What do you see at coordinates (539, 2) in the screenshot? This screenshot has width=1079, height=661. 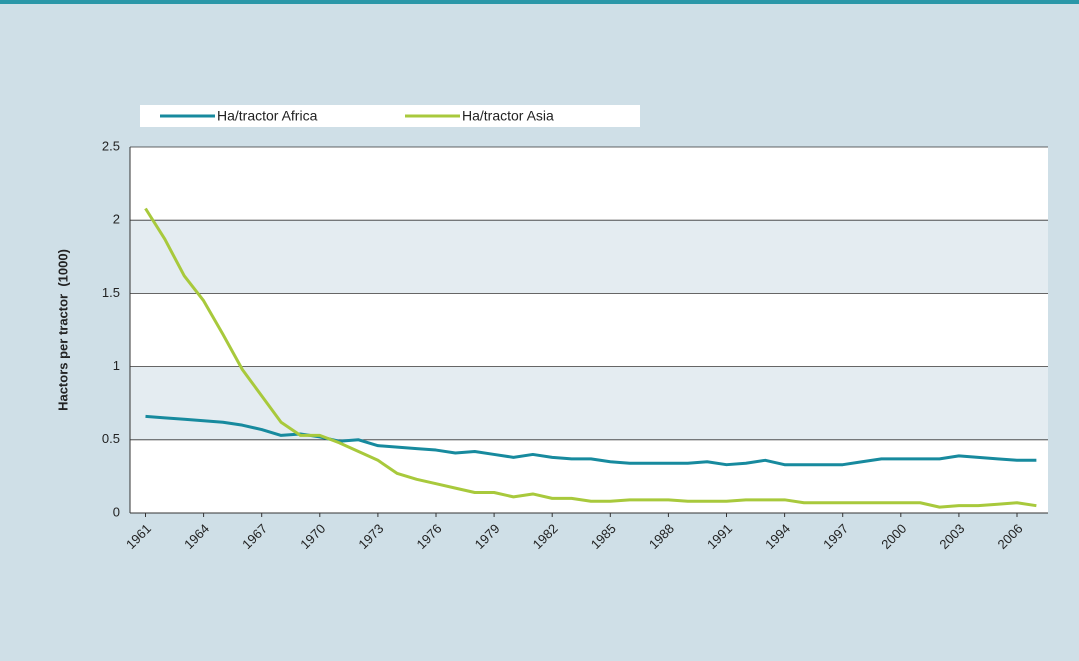 I see `top-rule` at bounding box center [539, 2].